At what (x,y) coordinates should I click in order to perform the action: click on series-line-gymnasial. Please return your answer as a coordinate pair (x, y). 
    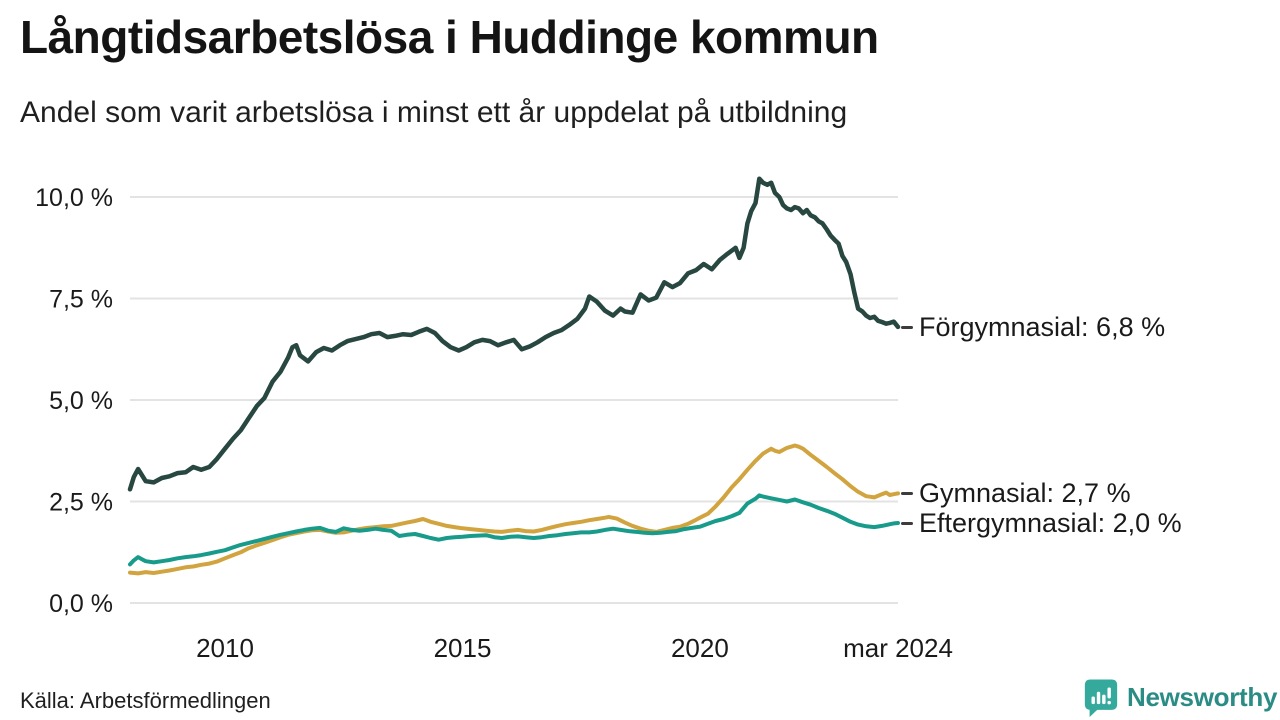
    Looking at the image, I should click on (514, 509).